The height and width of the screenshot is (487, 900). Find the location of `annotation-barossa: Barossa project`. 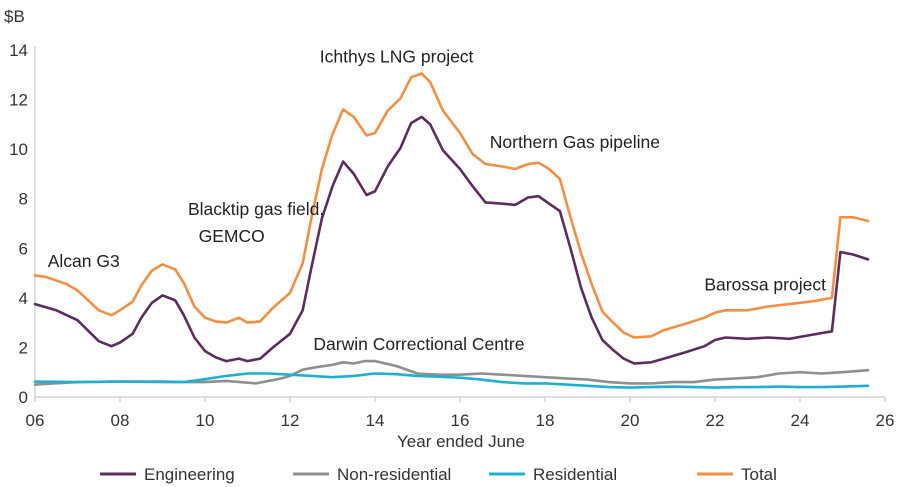

annotation-barossa: Barossa project is located at coordinates (765, 284).